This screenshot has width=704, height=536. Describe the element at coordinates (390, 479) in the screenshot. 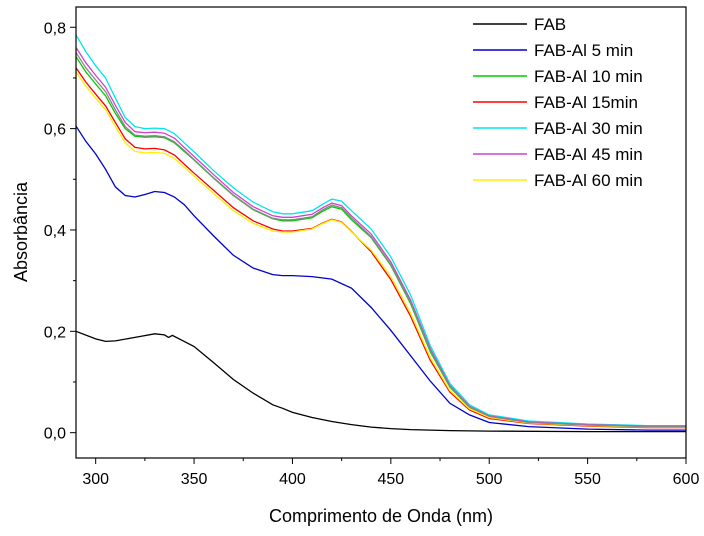

I see `x-tick-label: 450` at that location.